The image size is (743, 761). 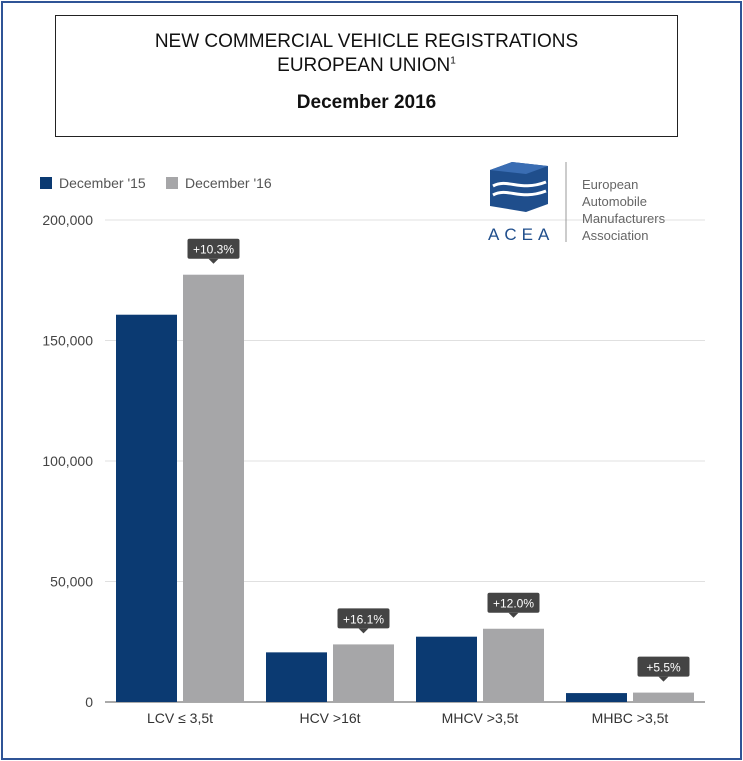 I want to click on y-tick-label: 150,000, so click(x=67, y=341).